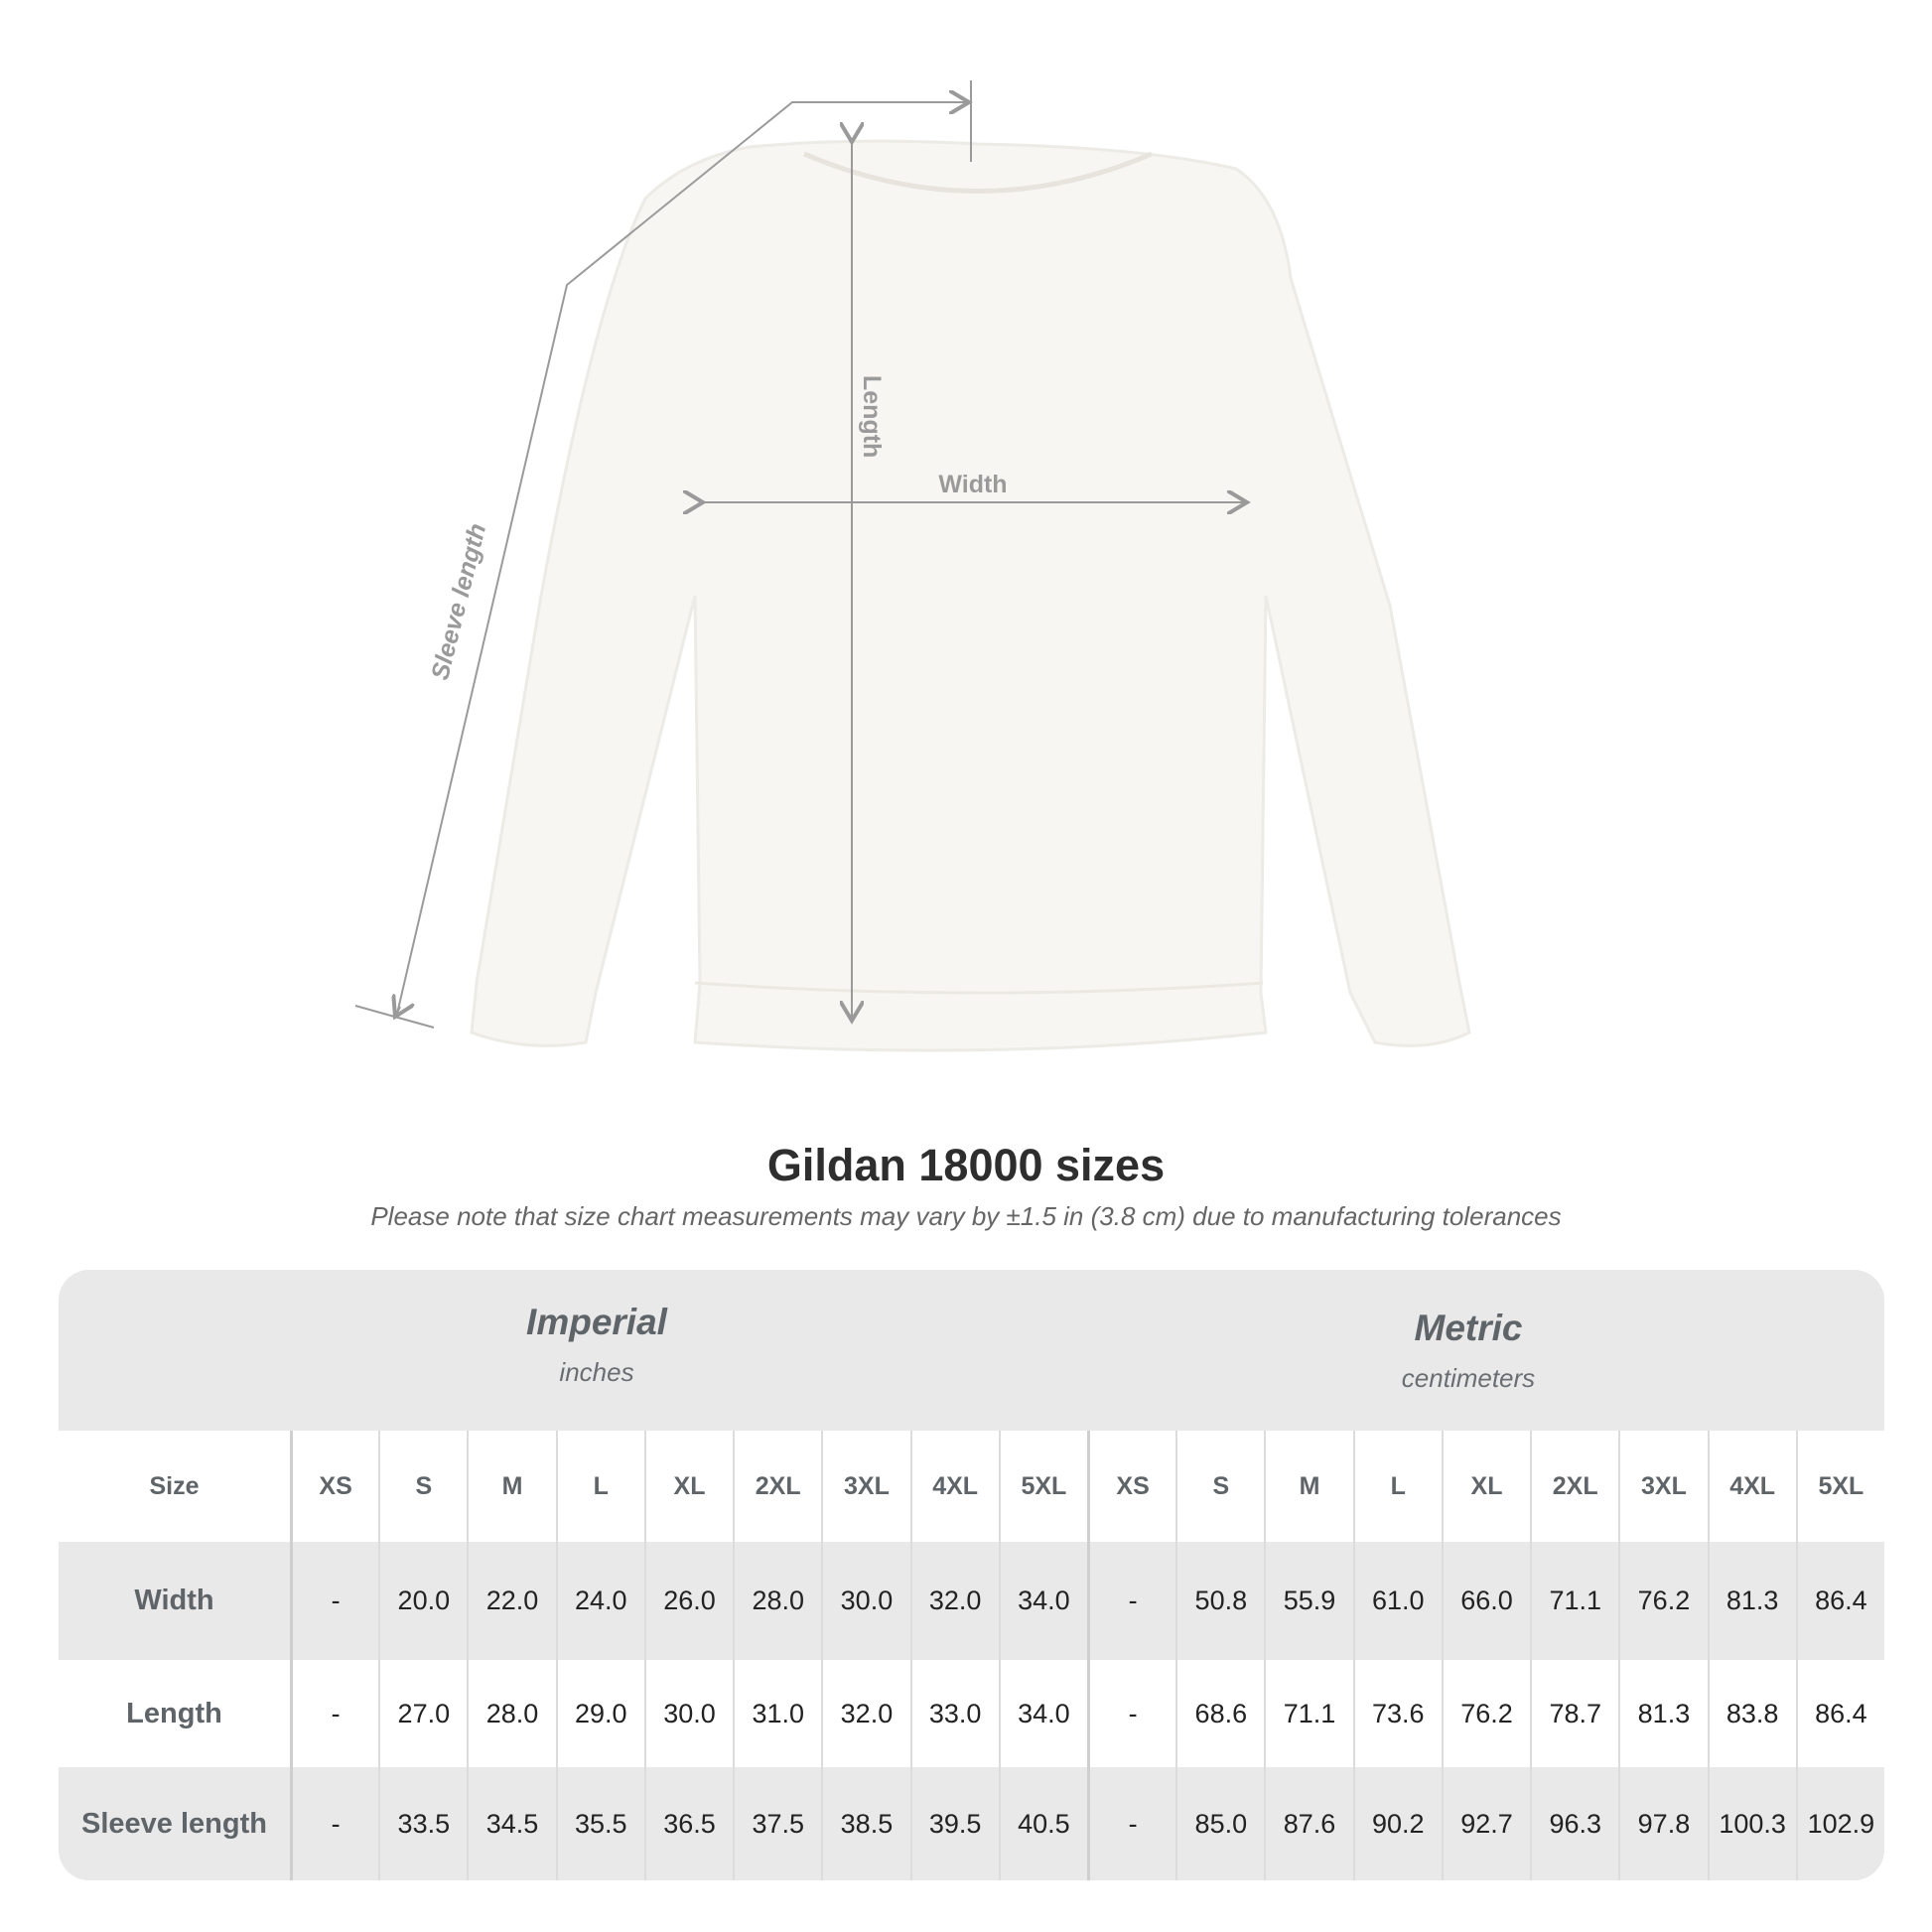 The image size is (1932, 1932). Describe the element at coordinates (1839, 1823) in the screenshot. I see `metric-value-cell: 102.9` at that location.